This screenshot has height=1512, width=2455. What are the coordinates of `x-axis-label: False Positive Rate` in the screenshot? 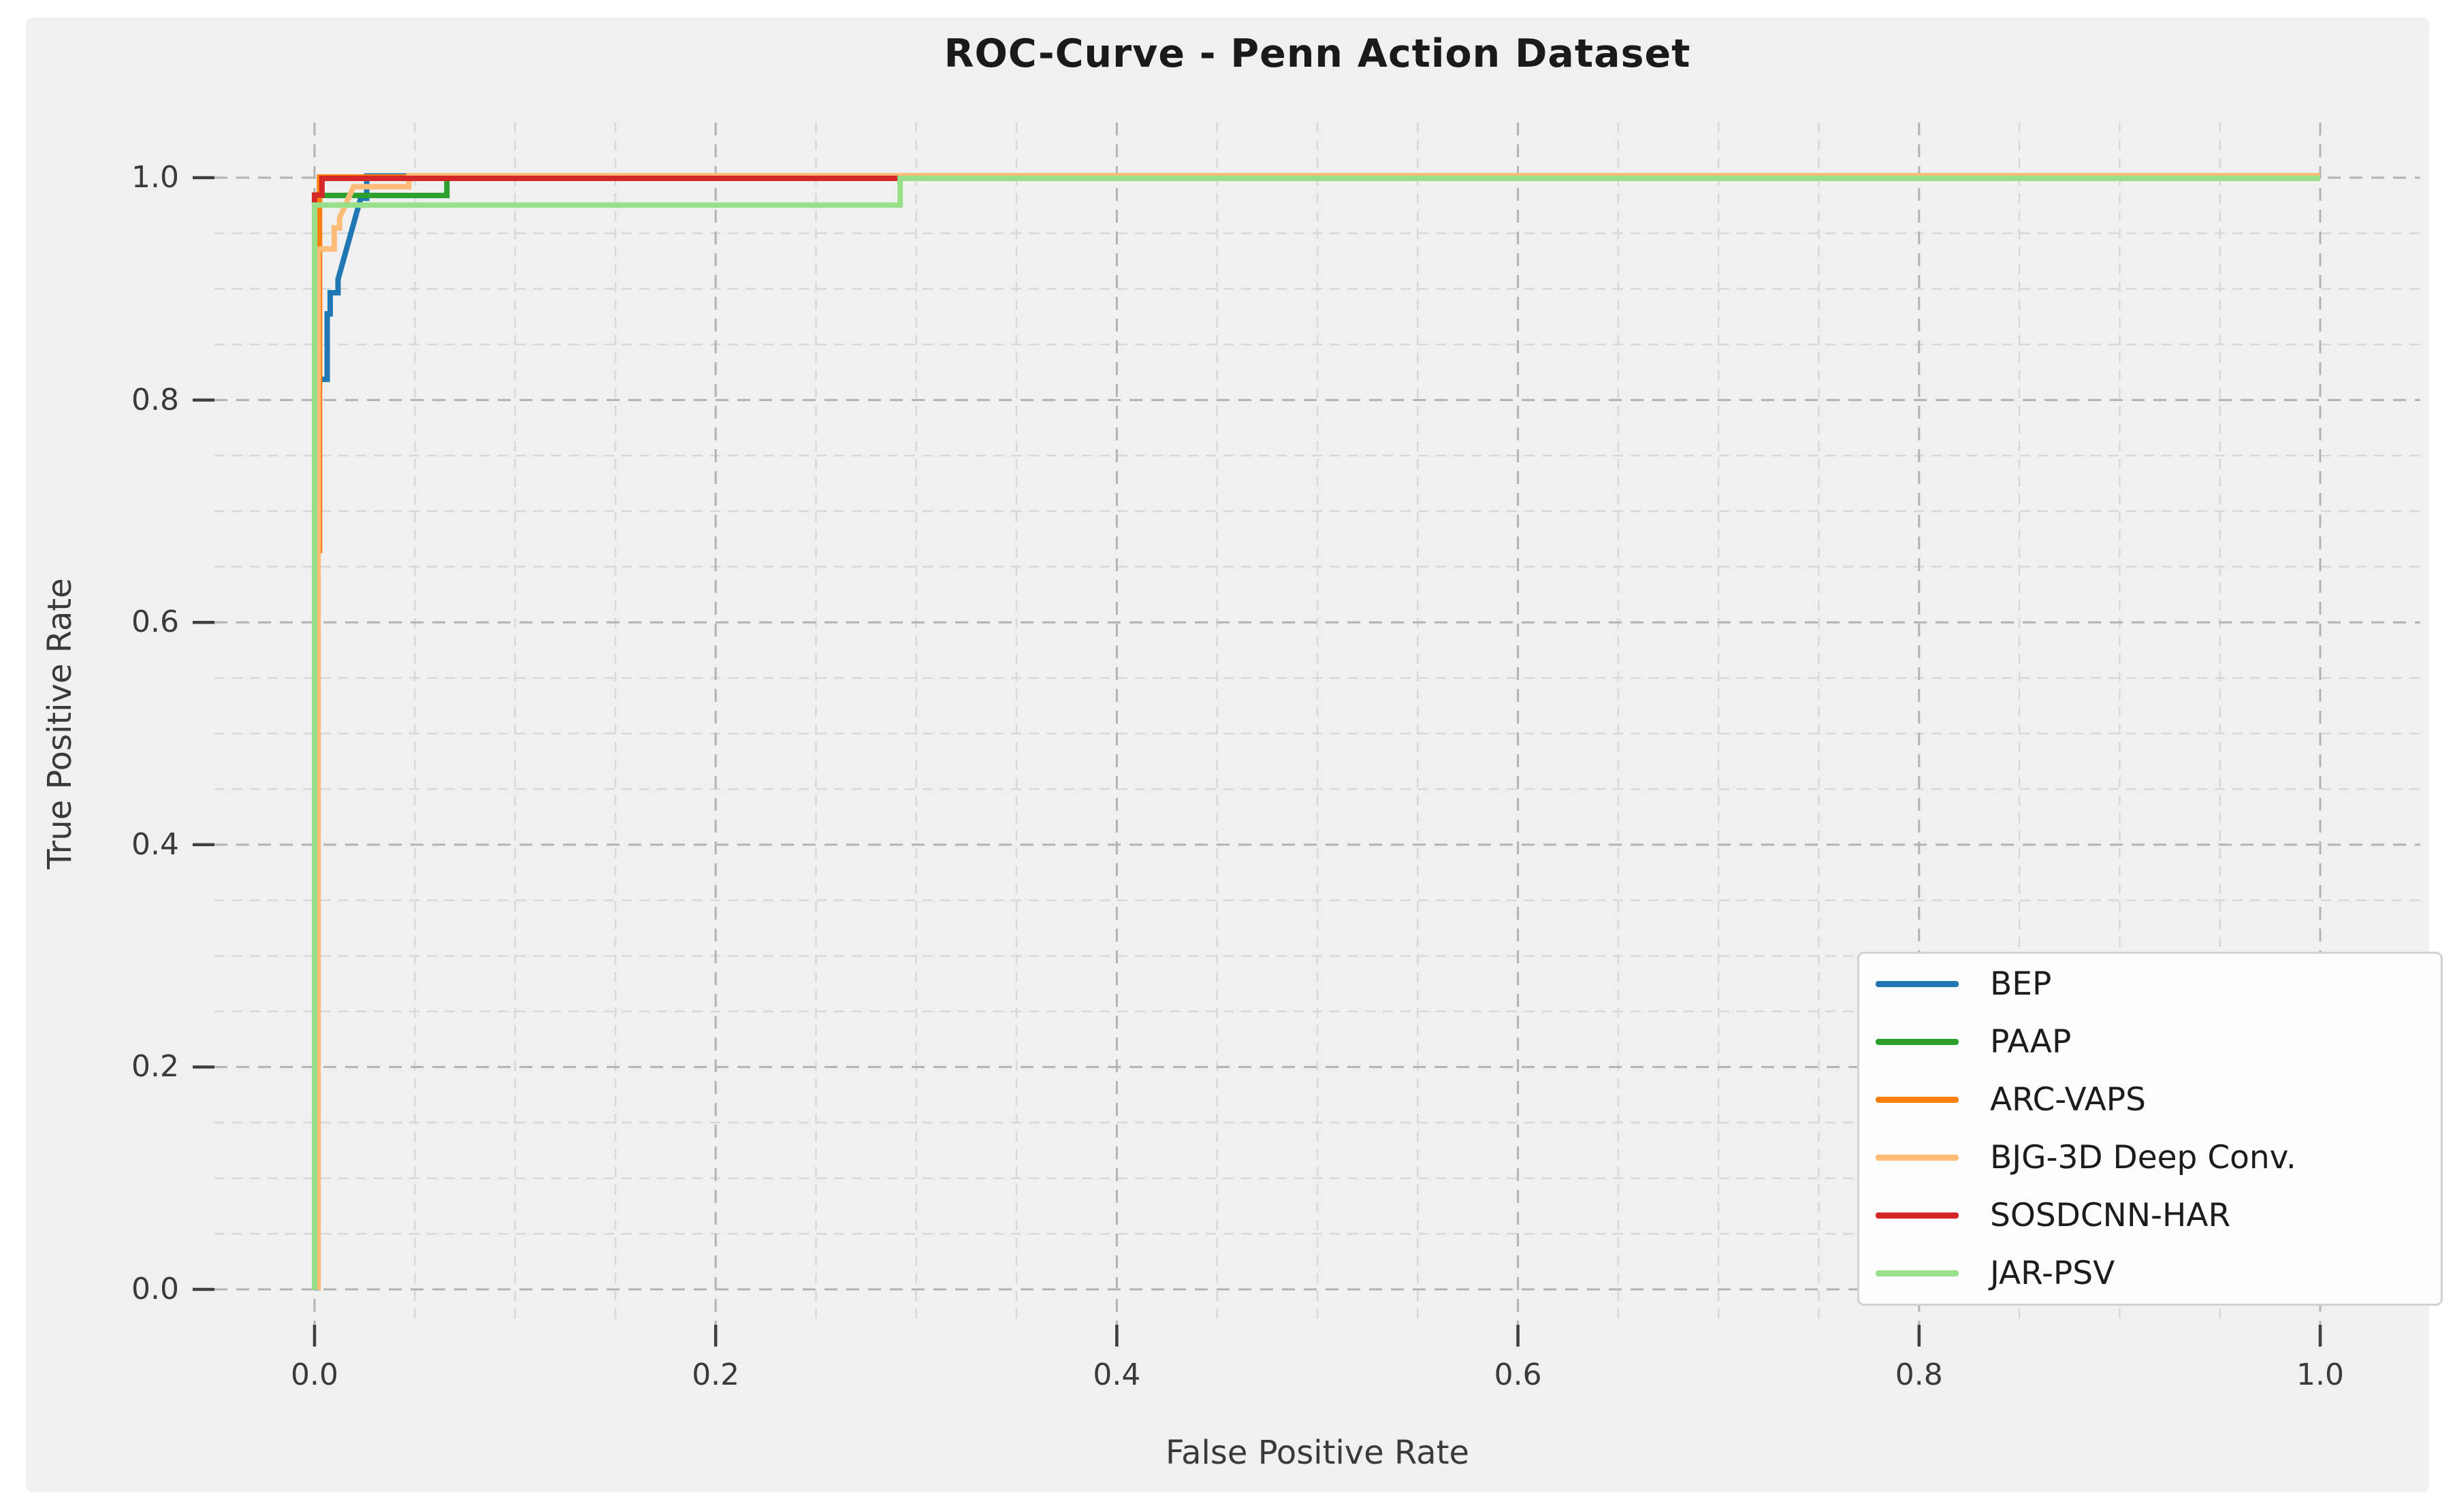 It's located at (1317, 1453).